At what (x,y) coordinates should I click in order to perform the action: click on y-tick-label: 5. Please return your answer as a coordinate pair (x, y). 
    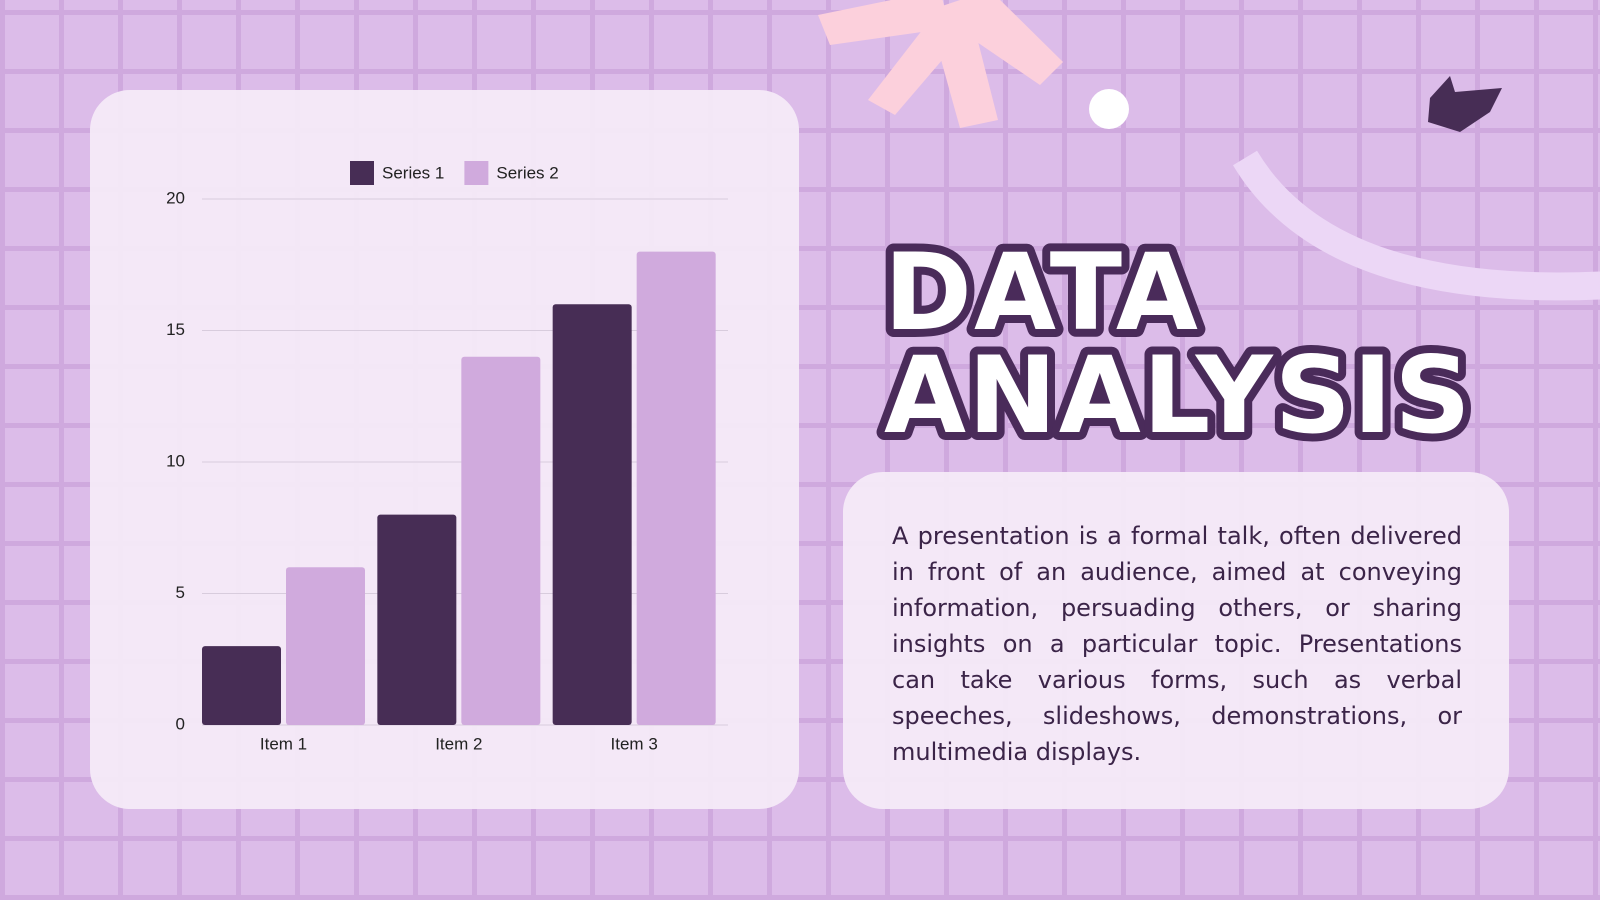
    Looking at the image, I should click on (180, 592).